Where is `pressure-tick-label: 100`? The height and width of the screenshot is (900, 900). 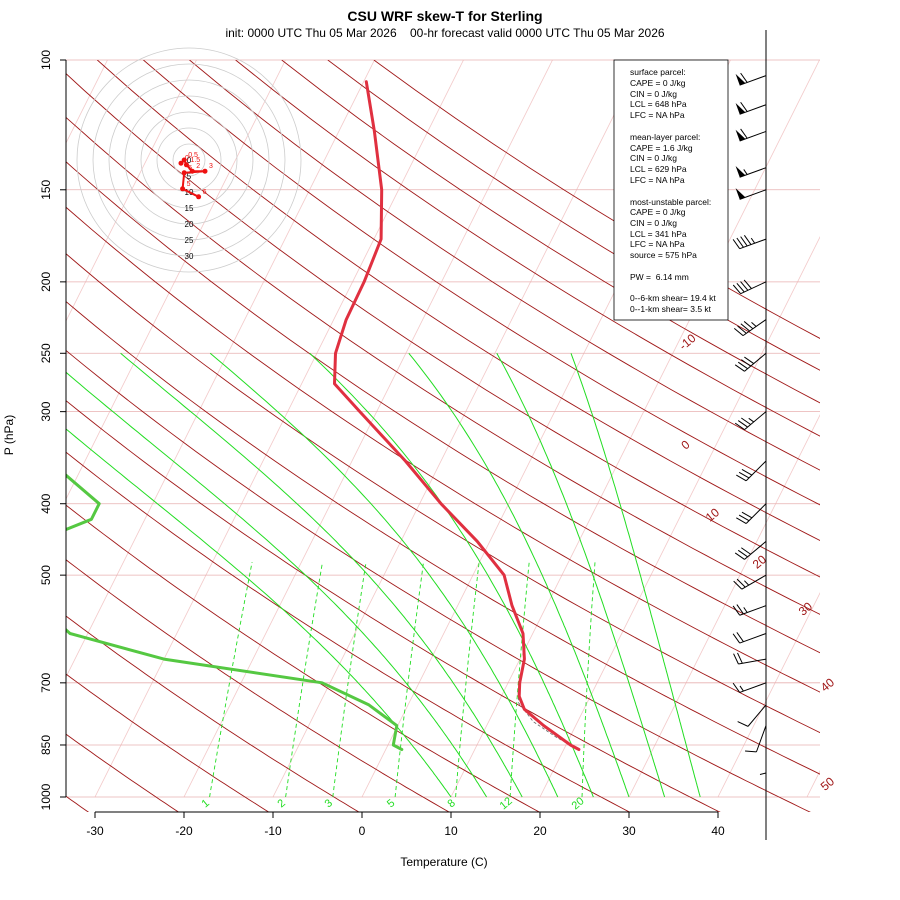 pressure-tick-label: 100 is located at coordinates (46, 60).